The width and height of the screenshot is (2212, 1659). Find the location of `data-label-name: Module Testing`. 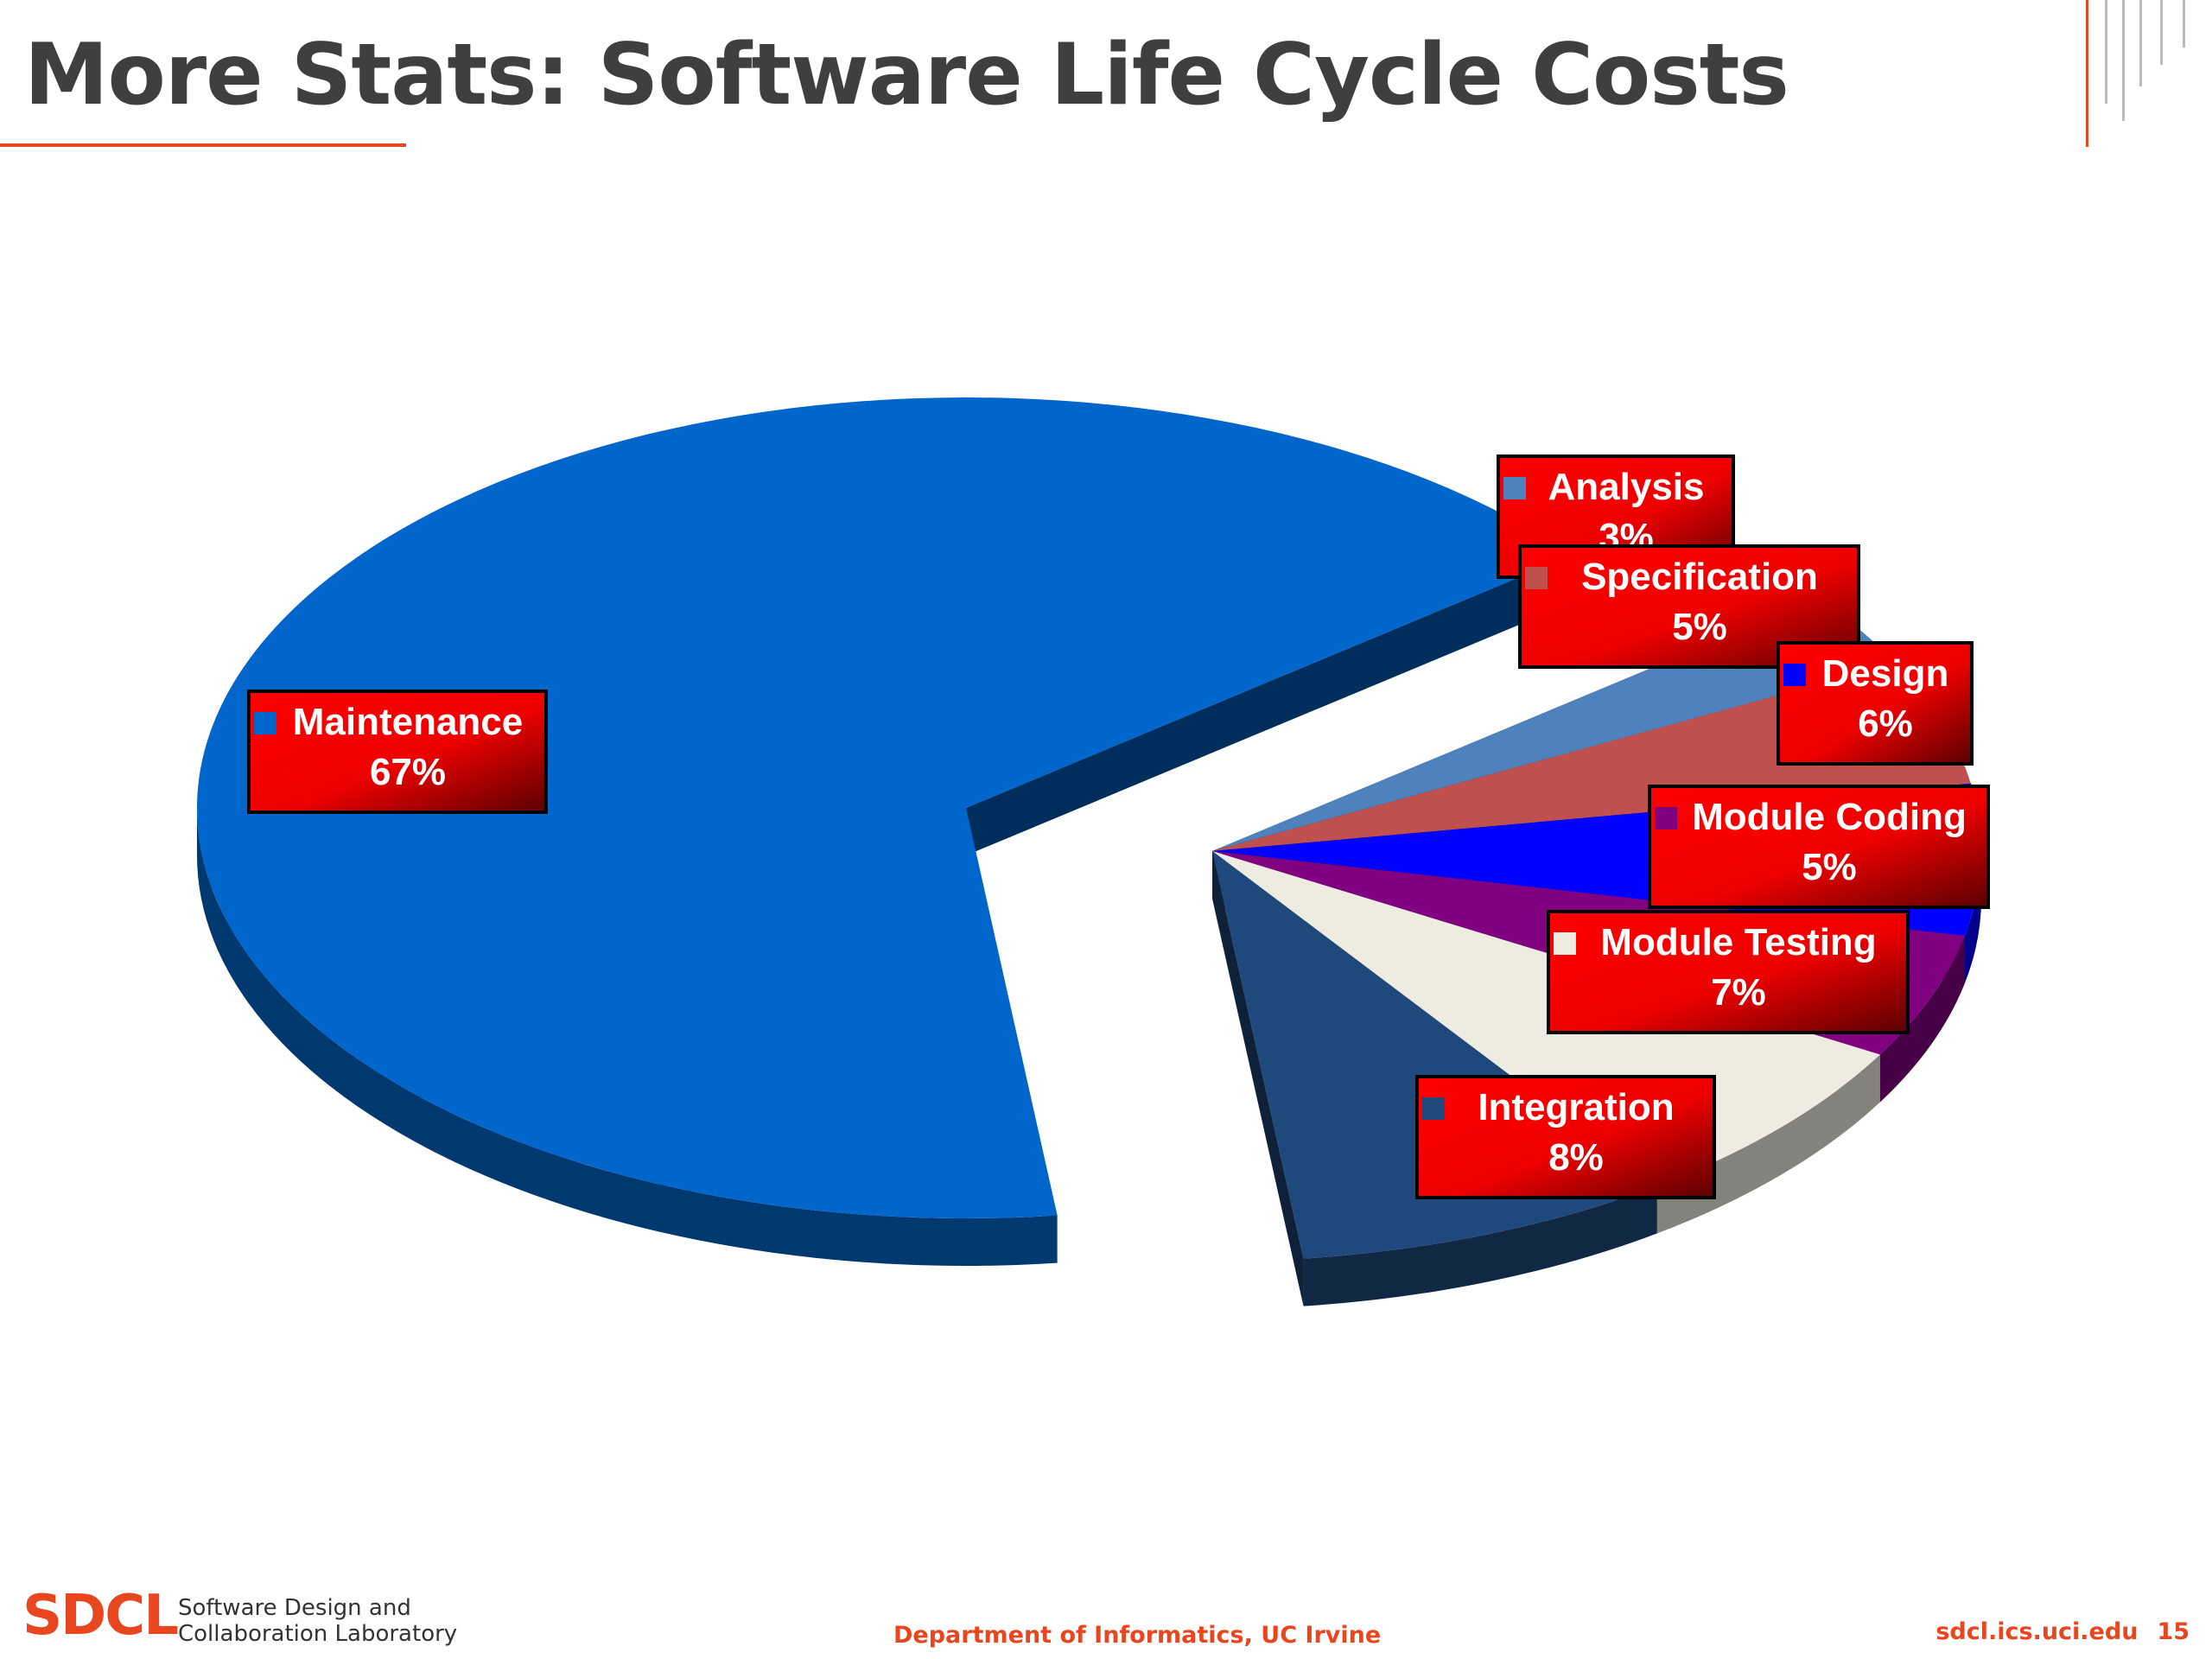

data-label-name: Module Testing is located at coordinates (1738, 942).